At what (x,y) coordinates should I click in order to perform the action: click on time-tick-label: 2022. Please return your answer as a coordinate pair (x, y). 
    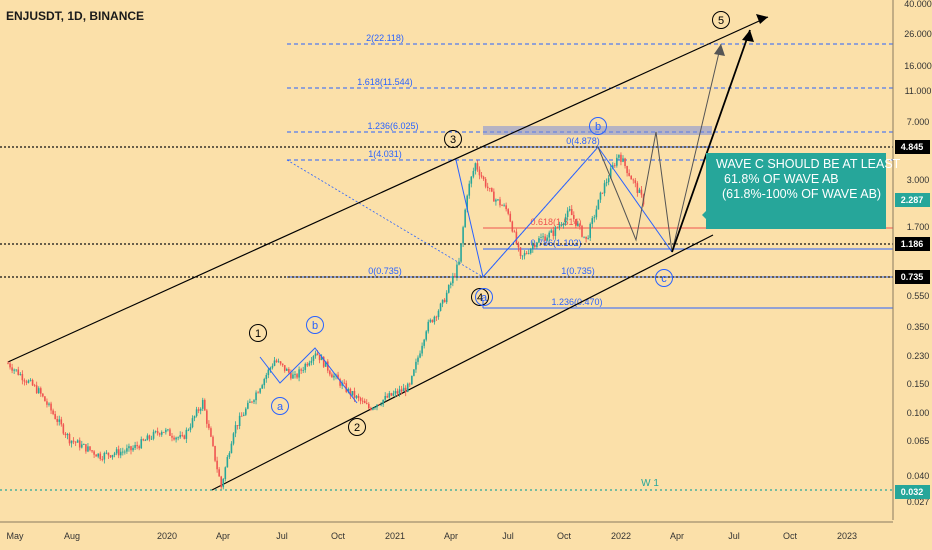
    Looking at the image, I should click on (621, 536).